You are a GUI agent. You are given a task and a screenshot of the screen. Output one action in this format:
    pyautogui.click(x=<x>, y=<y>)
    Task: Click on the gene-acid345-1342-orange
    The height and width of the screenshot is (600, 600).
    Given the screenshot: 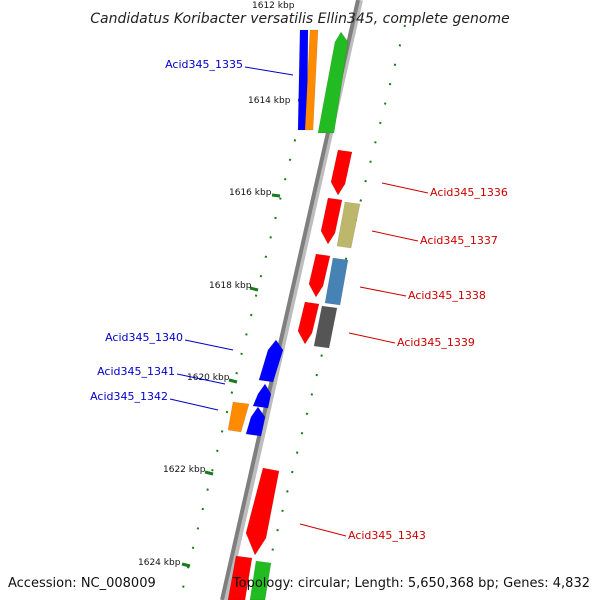 What is the action you would take?
    pyautogui.click(x=238, y=417)
    